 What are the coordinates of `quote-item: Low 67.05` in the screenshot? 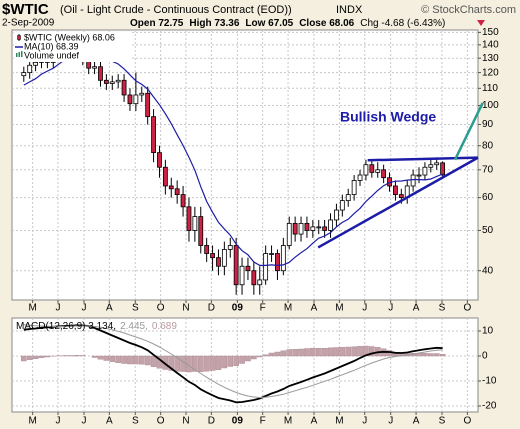 It's located at (269, 23).